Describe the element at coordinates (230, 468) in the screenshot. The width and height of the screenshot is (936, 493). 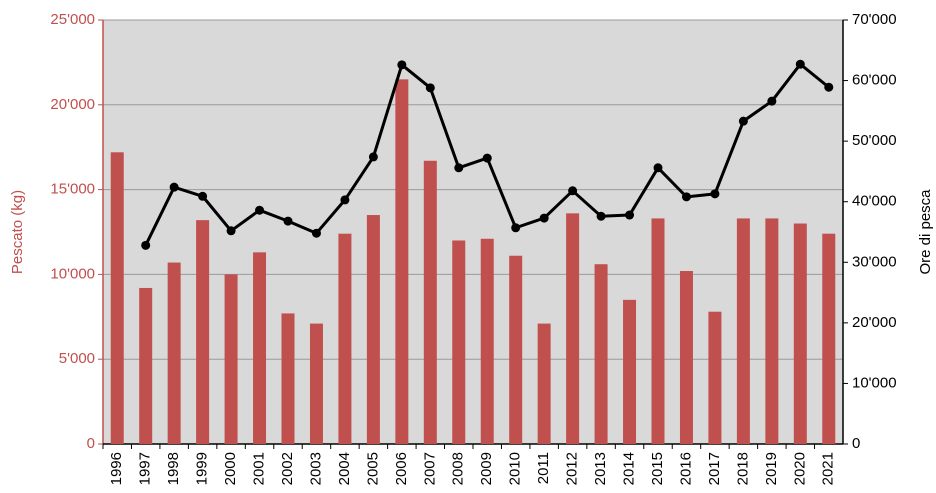
I see `x-tick-label: 2000` at that location.